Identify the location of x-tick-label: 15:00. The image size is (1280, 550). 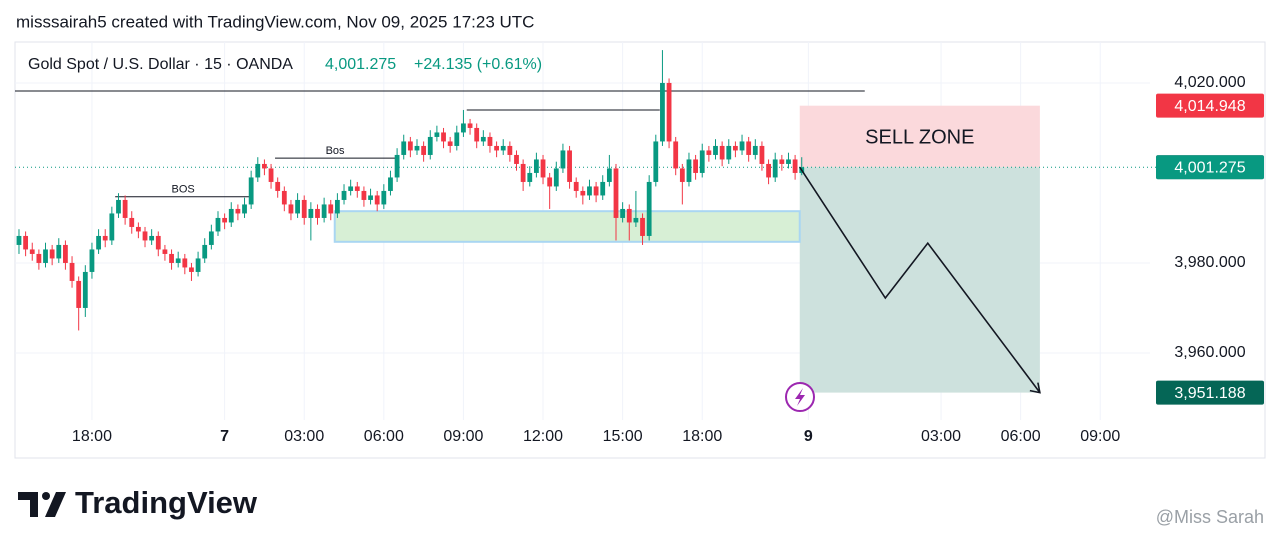
(623, 436).